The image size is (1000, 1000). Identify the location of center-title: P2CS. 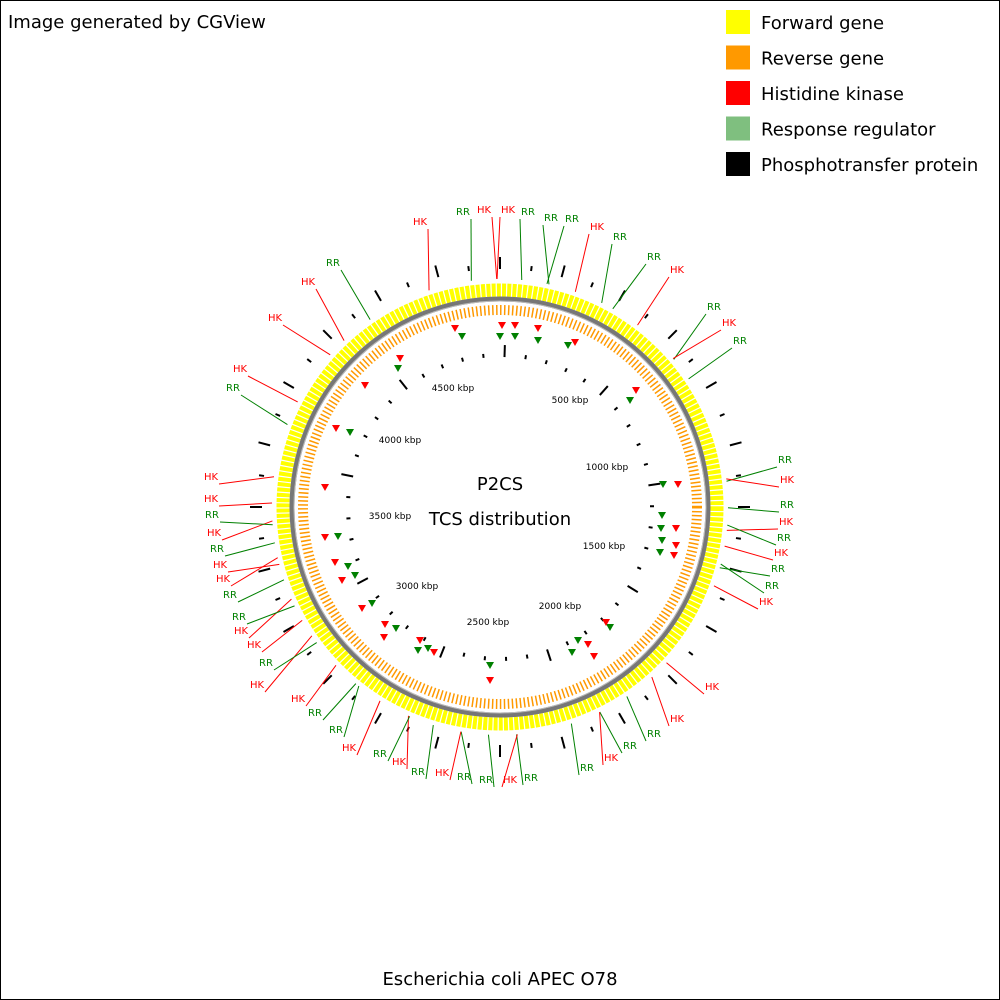
(500, 484).